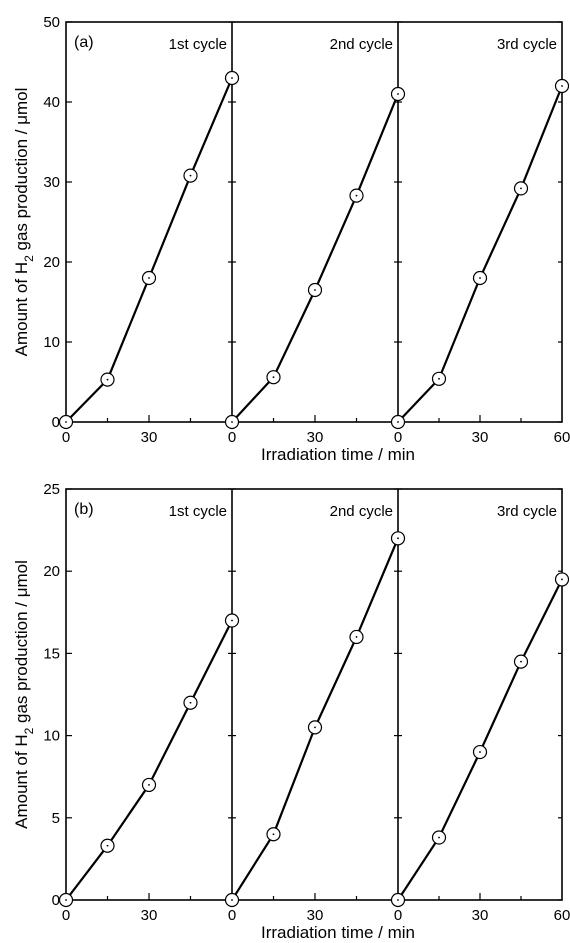  Describe the element at coordinates (51, 489) in the screenshot. I see `y-tick-label: 25` at that location.